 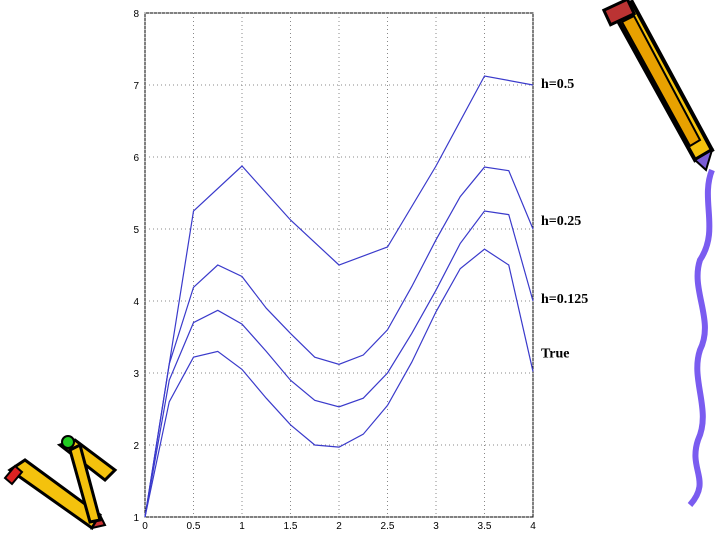 What do you see at coordinates (136, 446) in the screenshot?
I see `y-tick-label: 2` at bounding box center [136, 446].